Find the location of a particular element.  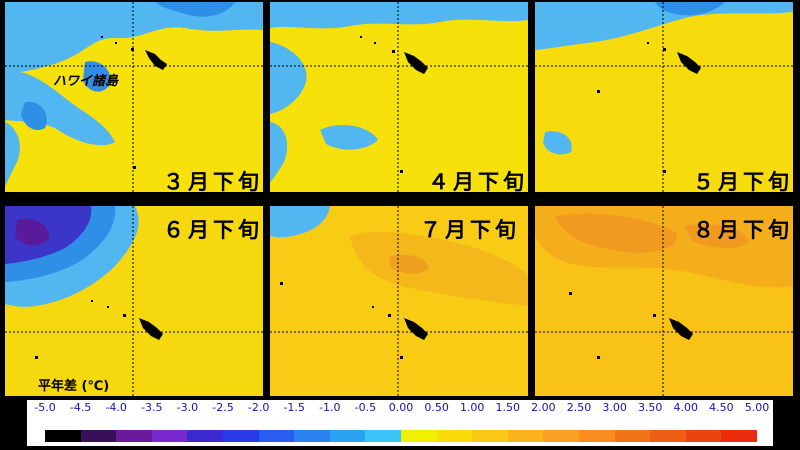

map-panel: ６月下旬 is located at coordinates (134, 301).